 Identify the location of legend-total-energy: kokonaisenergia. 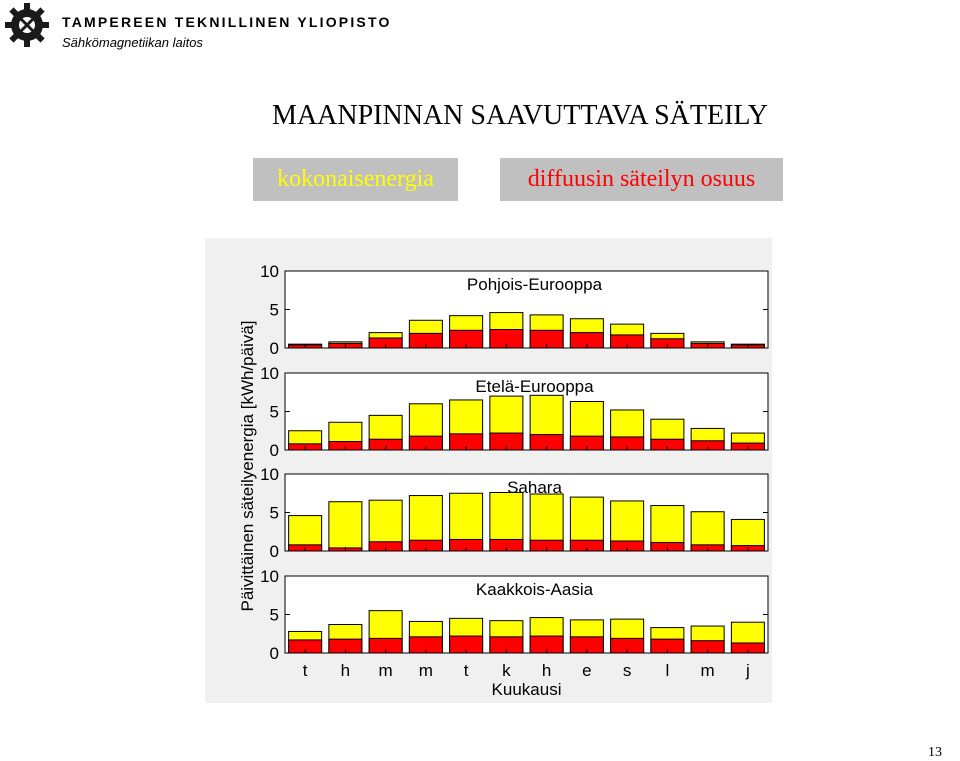
(355, 179).